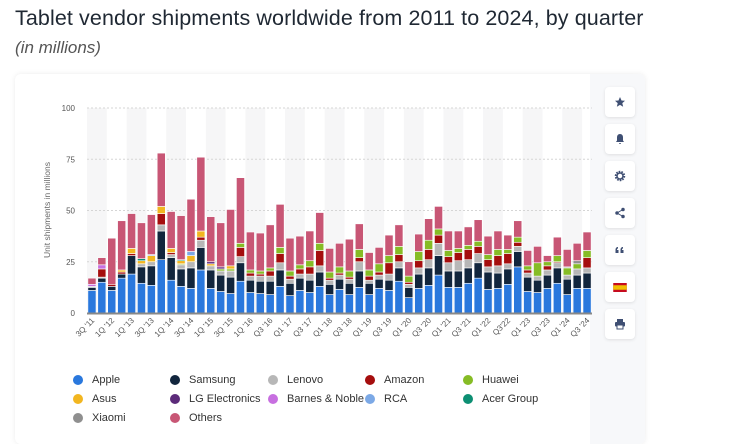 The height and width of the screenshot is (444, 733). Describe the element at coordinates (196, 418) in the screenshot. I see `legend-item: Others` at that location.